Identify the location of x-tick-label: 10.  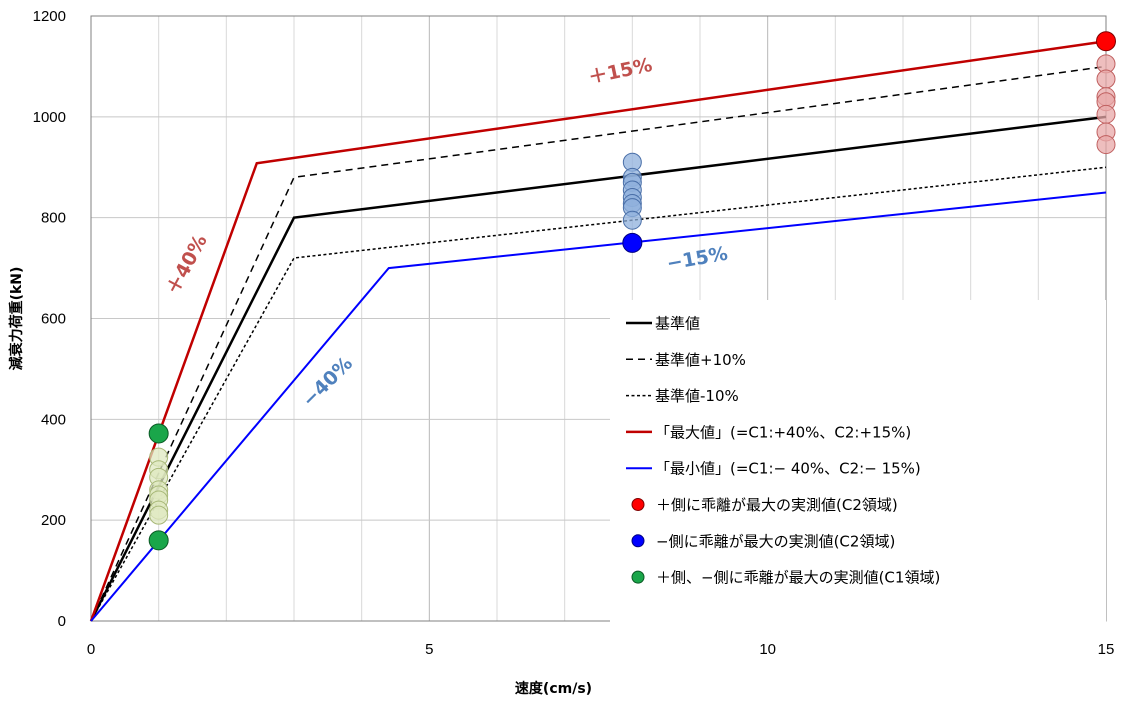
(767, 649).